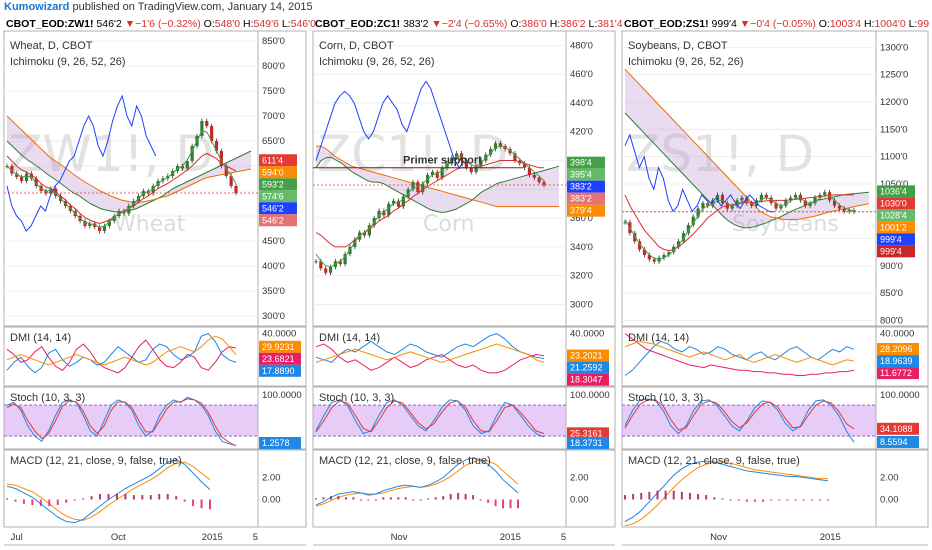 The height and width of the screenshot is (550, 932). Describe the element at coordinates (739, 223) in the screenshot. I see `kijun-line` at that location.